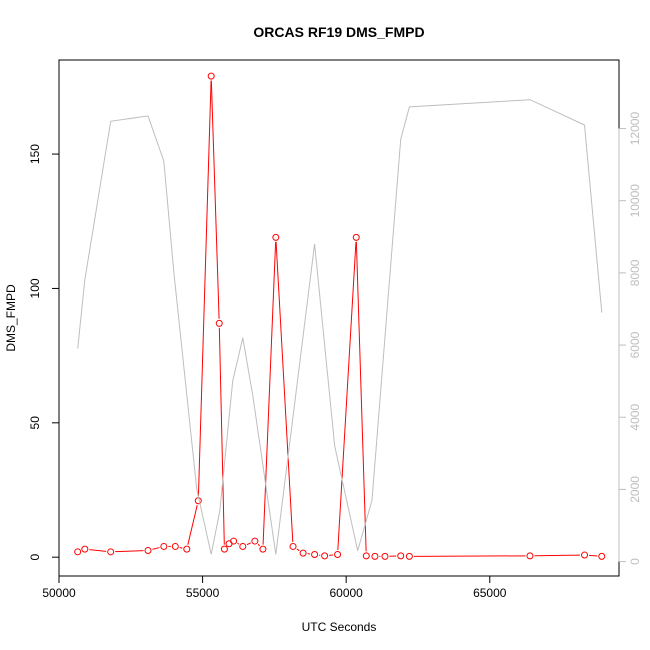 The height and width of the screenshot is (650, 650). What do you see at coordinates (490, 593) in the screenshot?
I see `x-tick-label: 65000` at bounding box center [490, 593].